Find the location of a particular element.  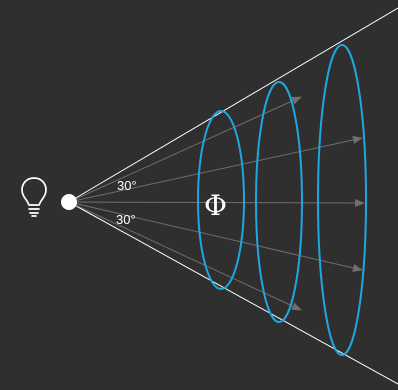

flux-ellipse-middle is located at coordinates (279, 202).